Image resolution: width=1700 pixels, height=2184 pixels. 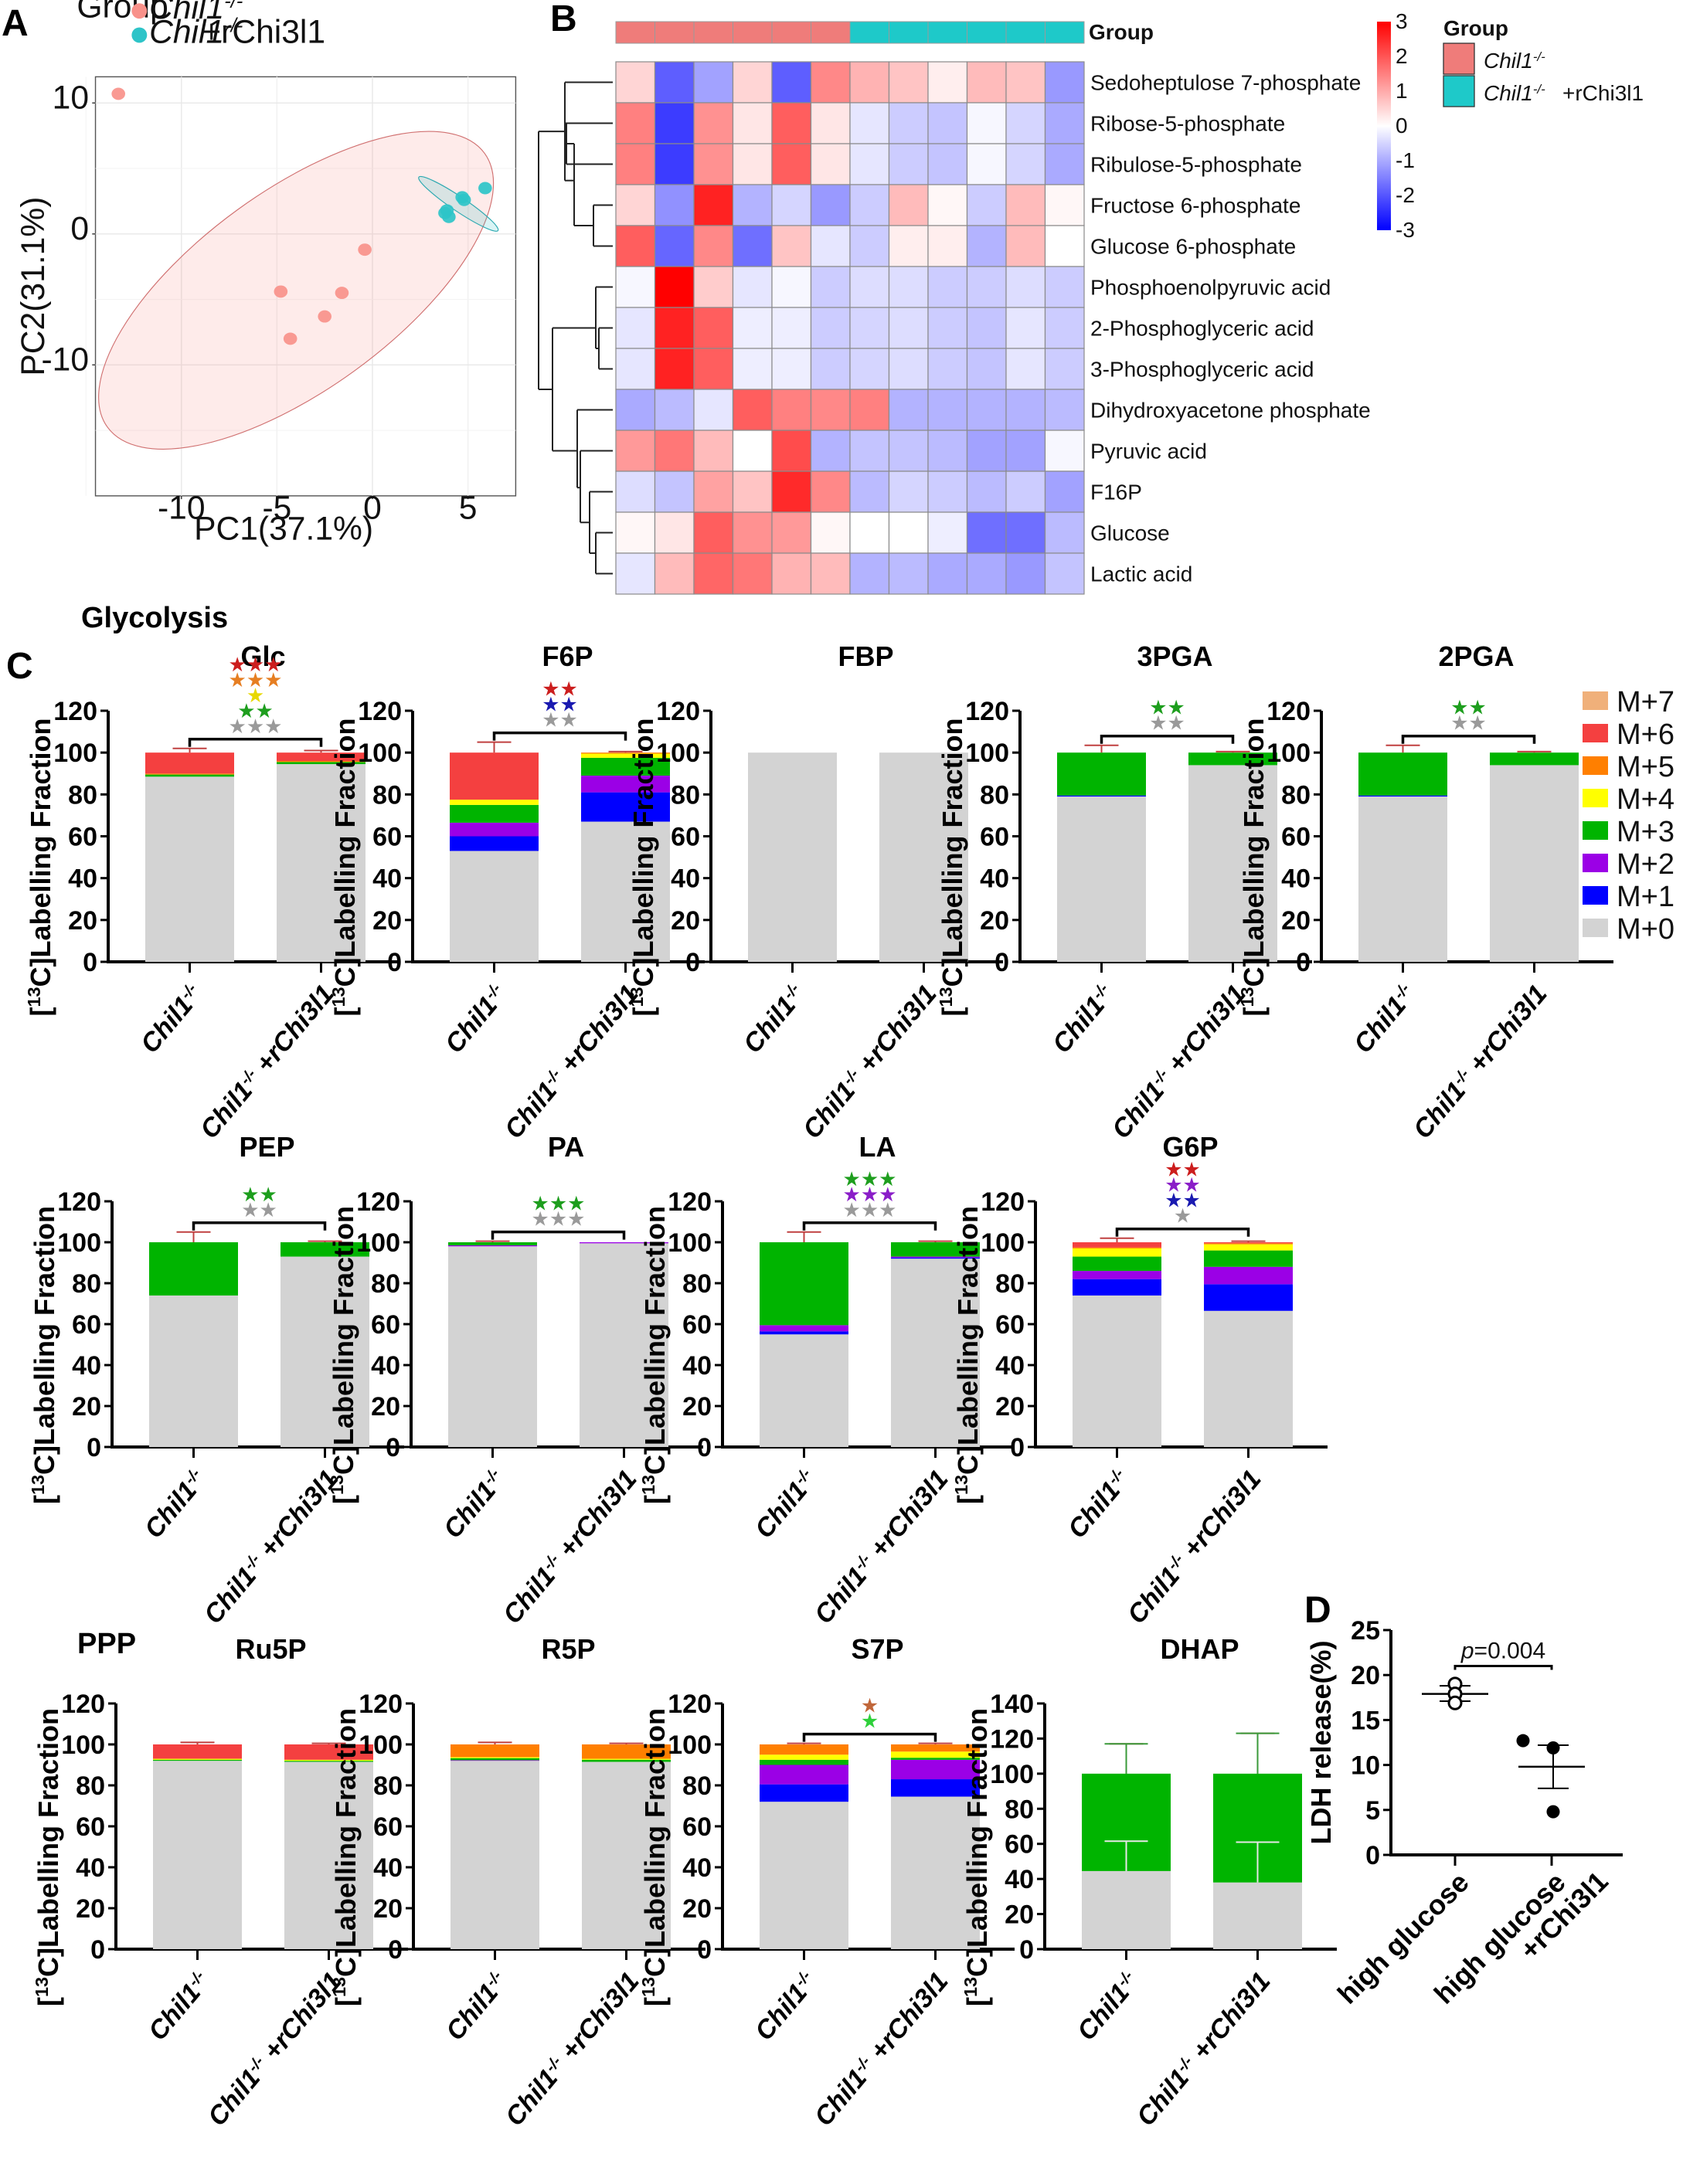 I want to click on chart-title: 2PGA, so click(x=1476, y=656).